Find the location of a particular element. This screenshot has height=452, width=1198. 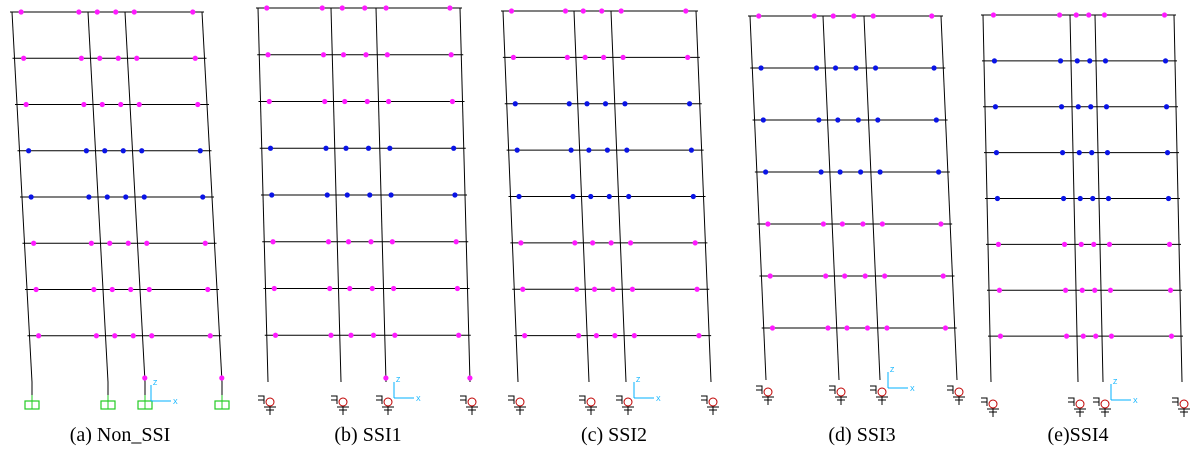

fixed-support-icon is located at coordinates (32, 402).